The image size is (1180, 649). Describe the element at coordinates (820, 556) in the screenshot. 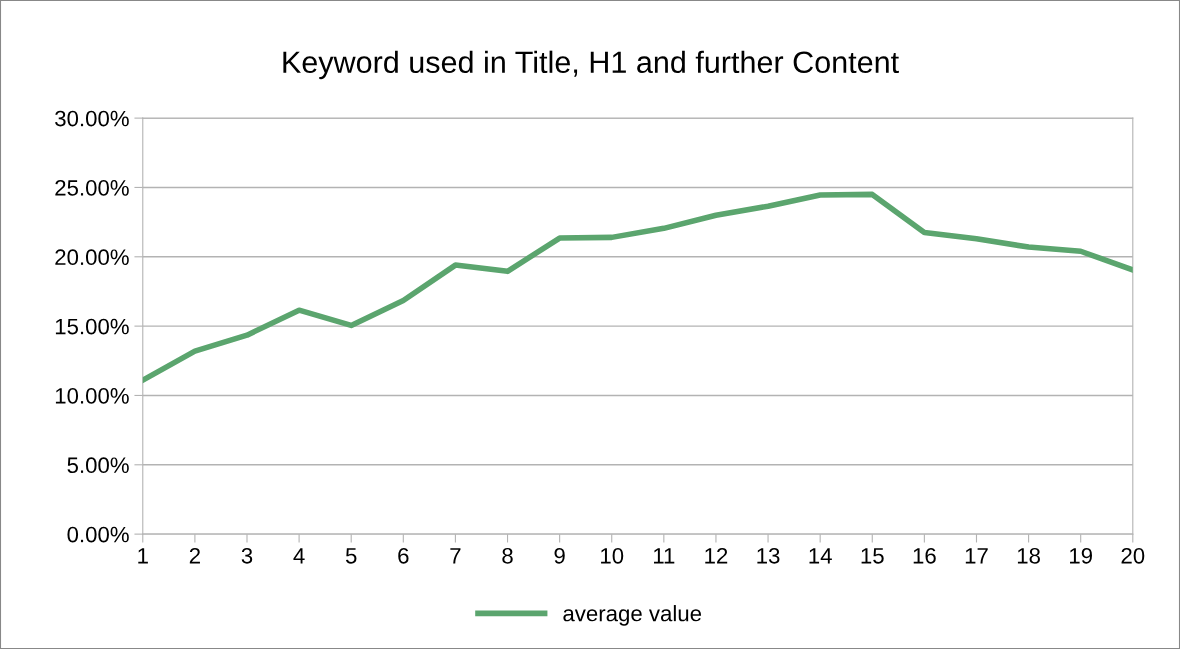

I see `x-tick-label: 14` at that location.